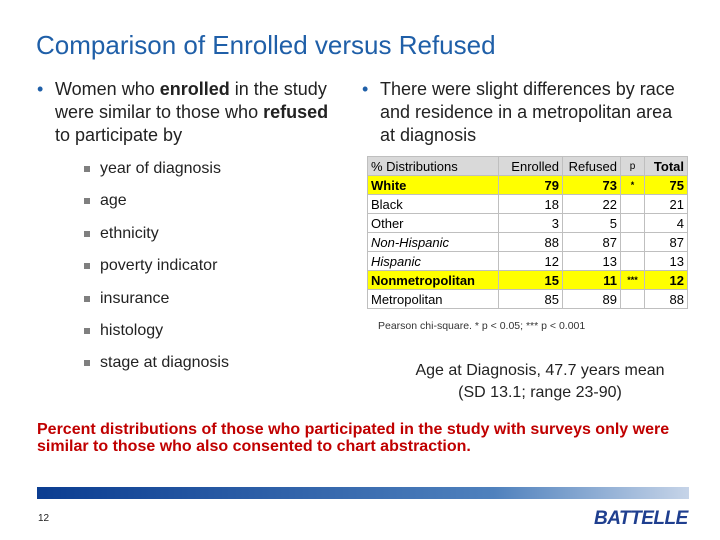 The image size is (720, 540). What do you see at coordinates (591, 166) in the screenshot?
I see `header-cell: Refused` at bounding box center [591, 166].